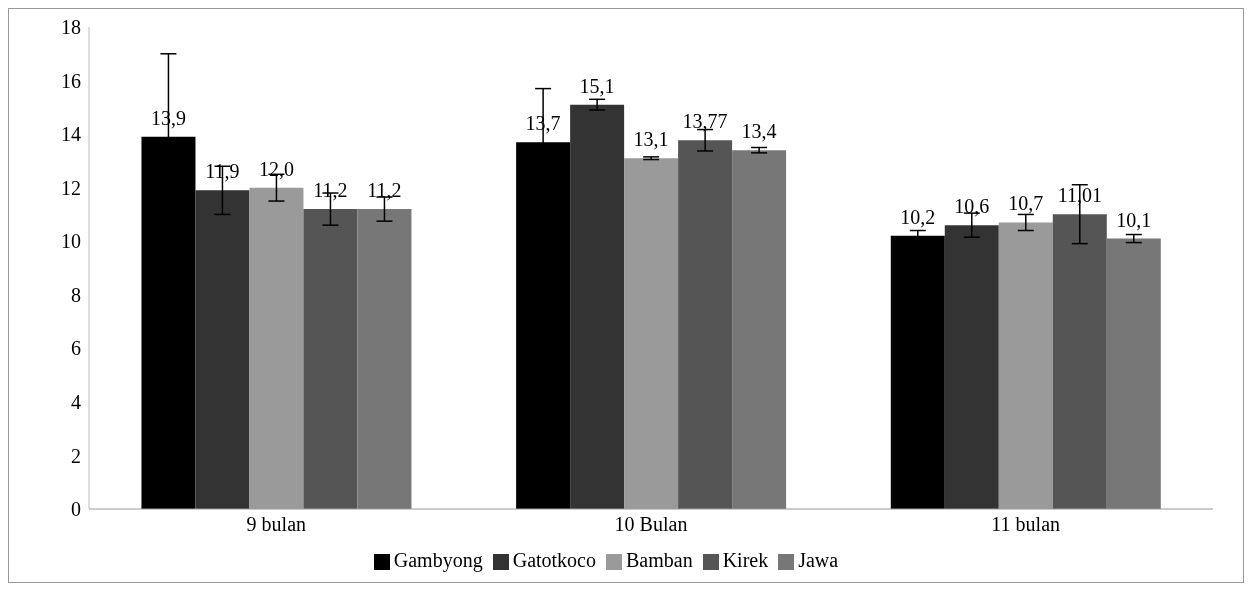 The width and height of the screenshot is (1256, 595). What do you see at coordinates (972, 206) in the screenshot?
I see `data-label: 10,6` at bounding box center [972, 206].